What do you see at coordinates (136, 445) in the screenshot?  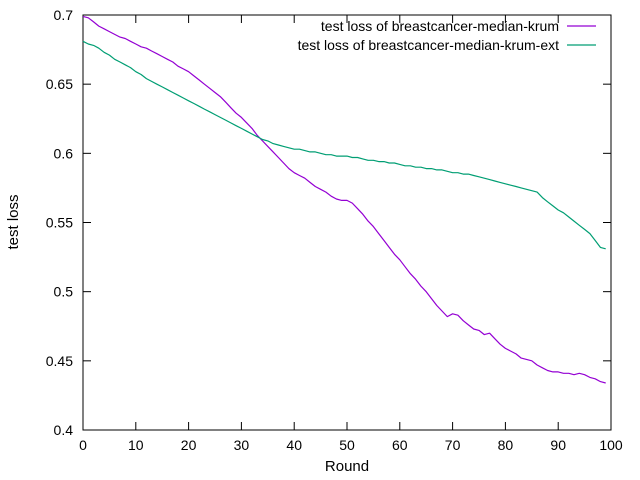 I see `x-tick-label: 10` at bounding box center [136, 445].